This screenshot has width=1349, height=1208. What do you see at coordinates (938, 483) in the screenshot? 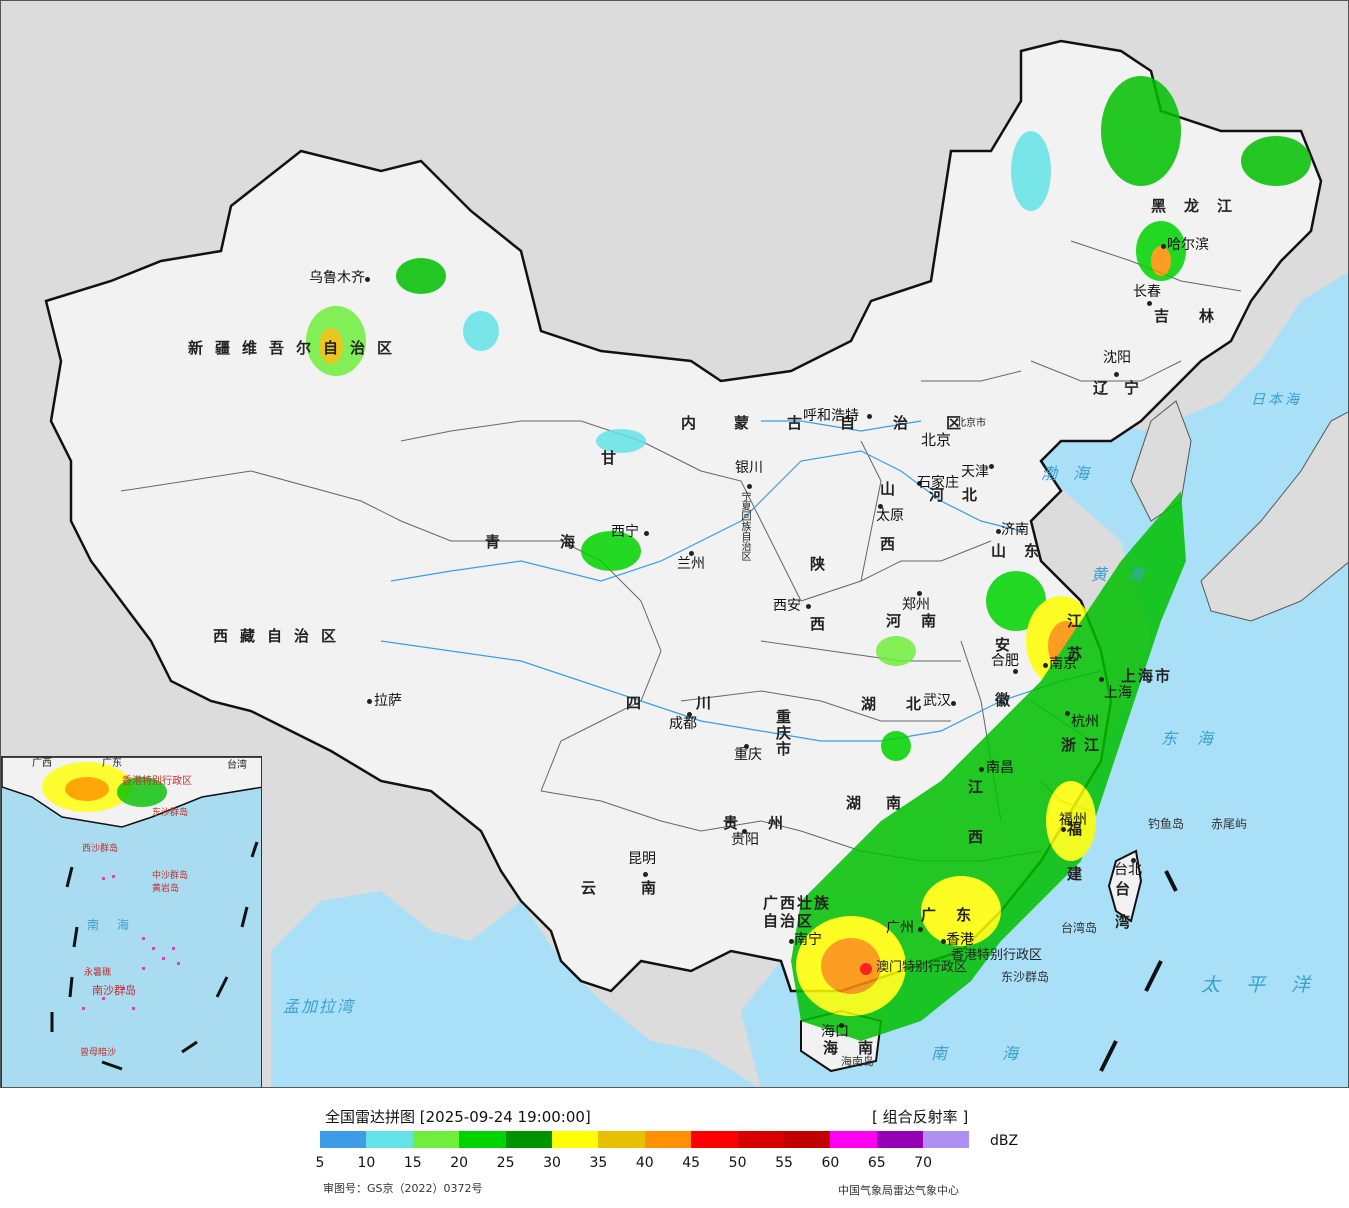
I see `city-label: 石家庄` at bounding box center [938, 483].